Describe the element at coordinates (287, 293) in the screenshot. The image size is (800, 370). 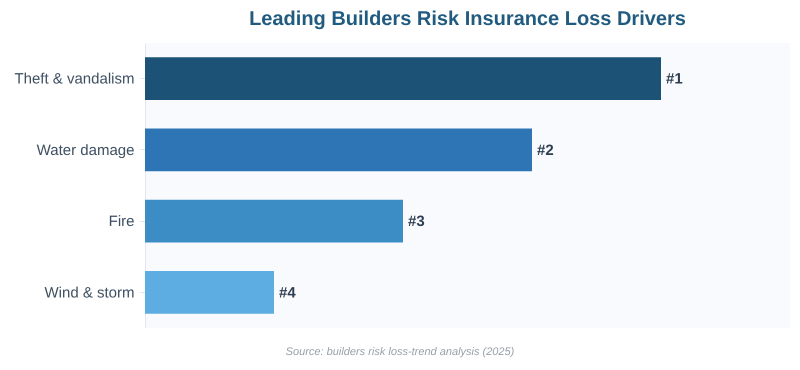
I see `annotation: #4` at that location.